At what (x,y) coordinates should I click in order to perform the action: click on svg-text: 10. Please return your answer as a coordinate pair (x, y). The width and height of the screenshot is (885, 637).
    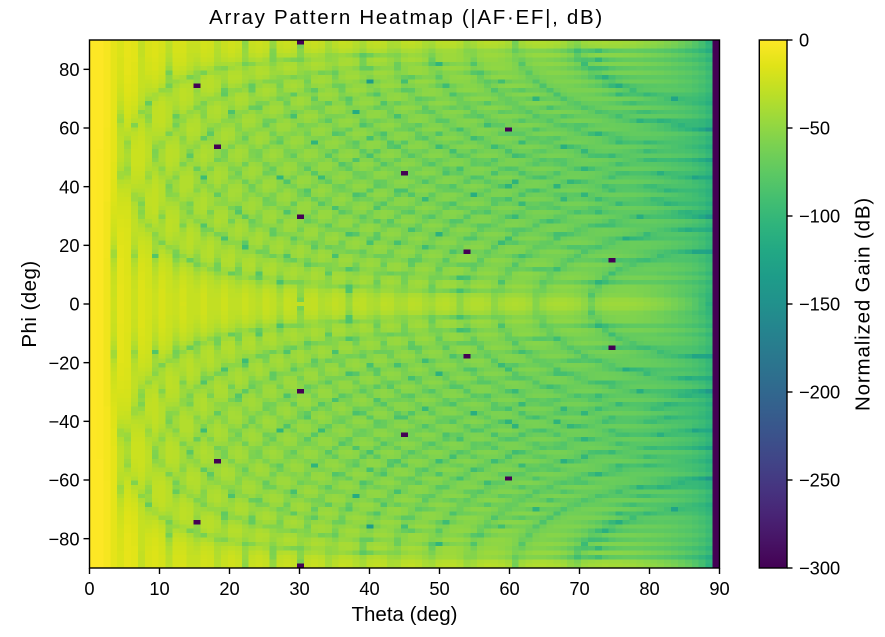
    Looking at the image, I should click on (159, 588).